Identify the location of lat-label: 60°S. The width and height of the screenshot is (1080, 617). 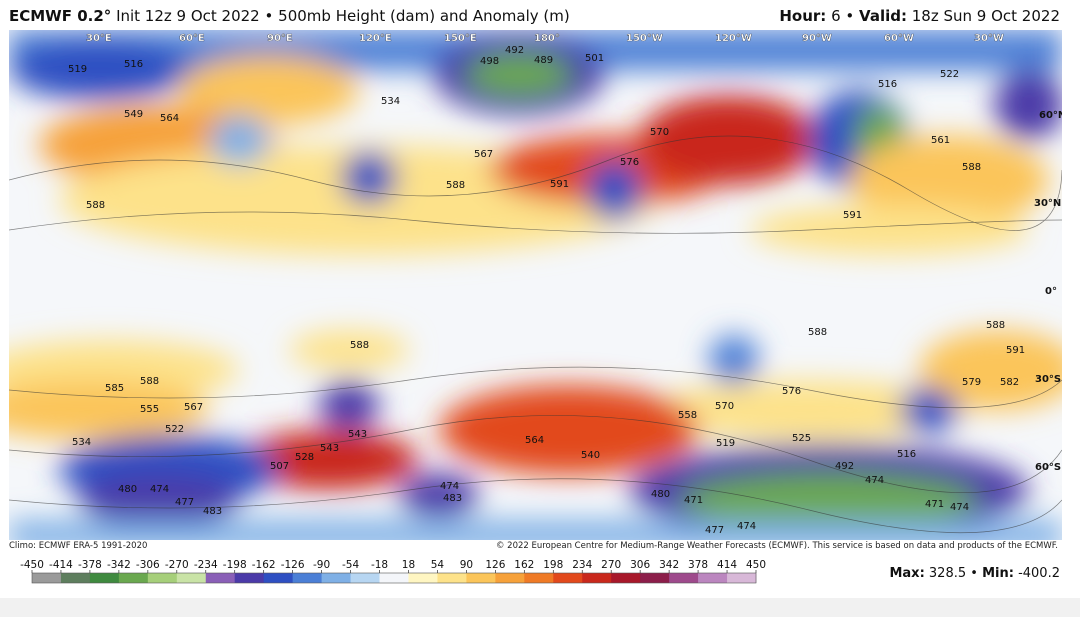
(1048, 467).